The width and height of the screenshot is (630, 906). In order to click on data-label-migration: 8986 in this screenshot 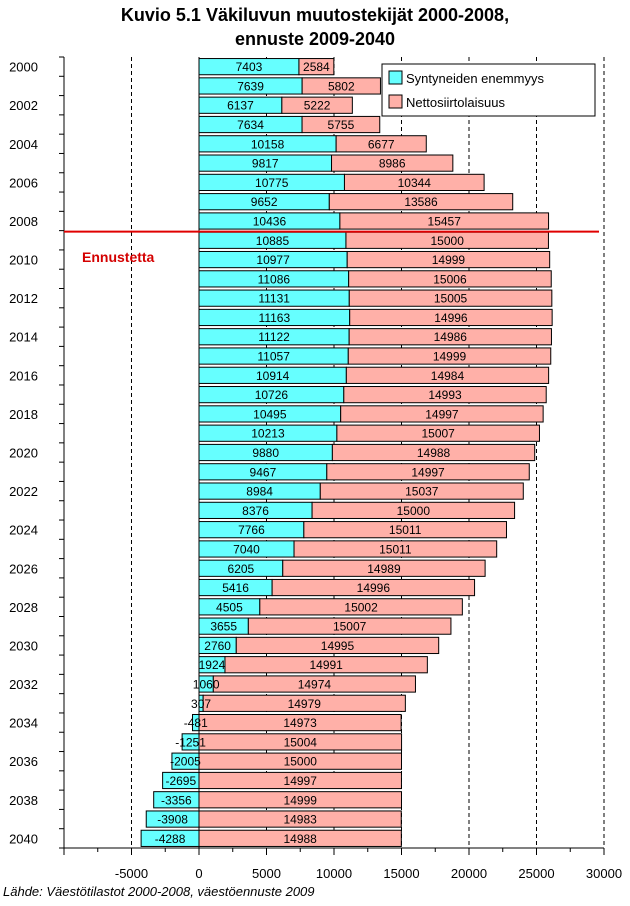, I will do `click(392, 164)`.